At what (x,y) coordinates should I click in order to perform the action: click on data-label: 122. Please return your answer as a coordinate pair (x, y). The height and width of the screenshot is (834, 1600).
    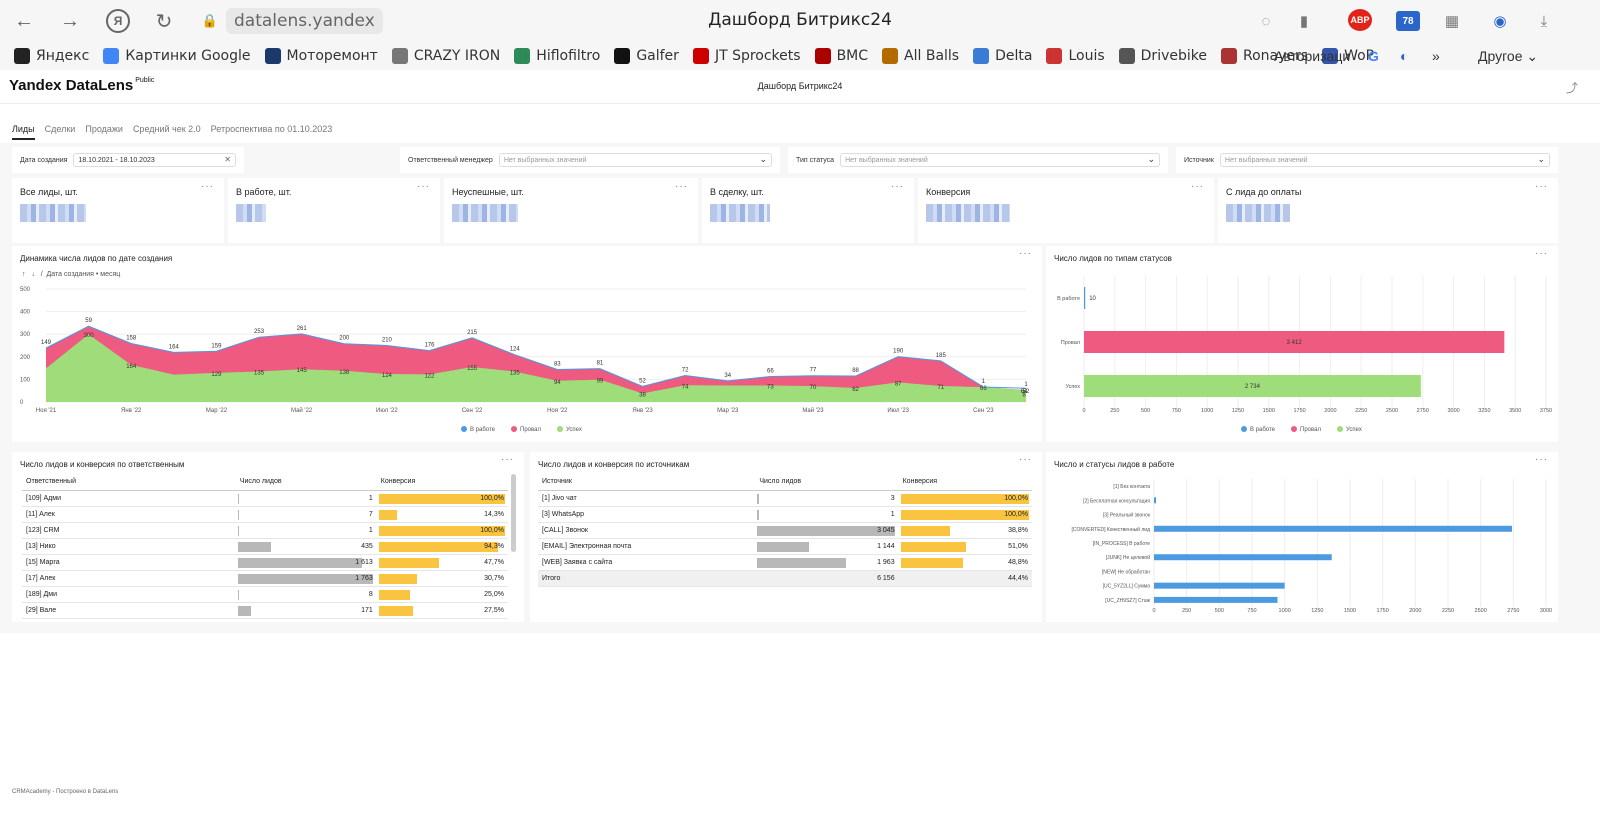
    Looking at the image, I should click on (429, 376).